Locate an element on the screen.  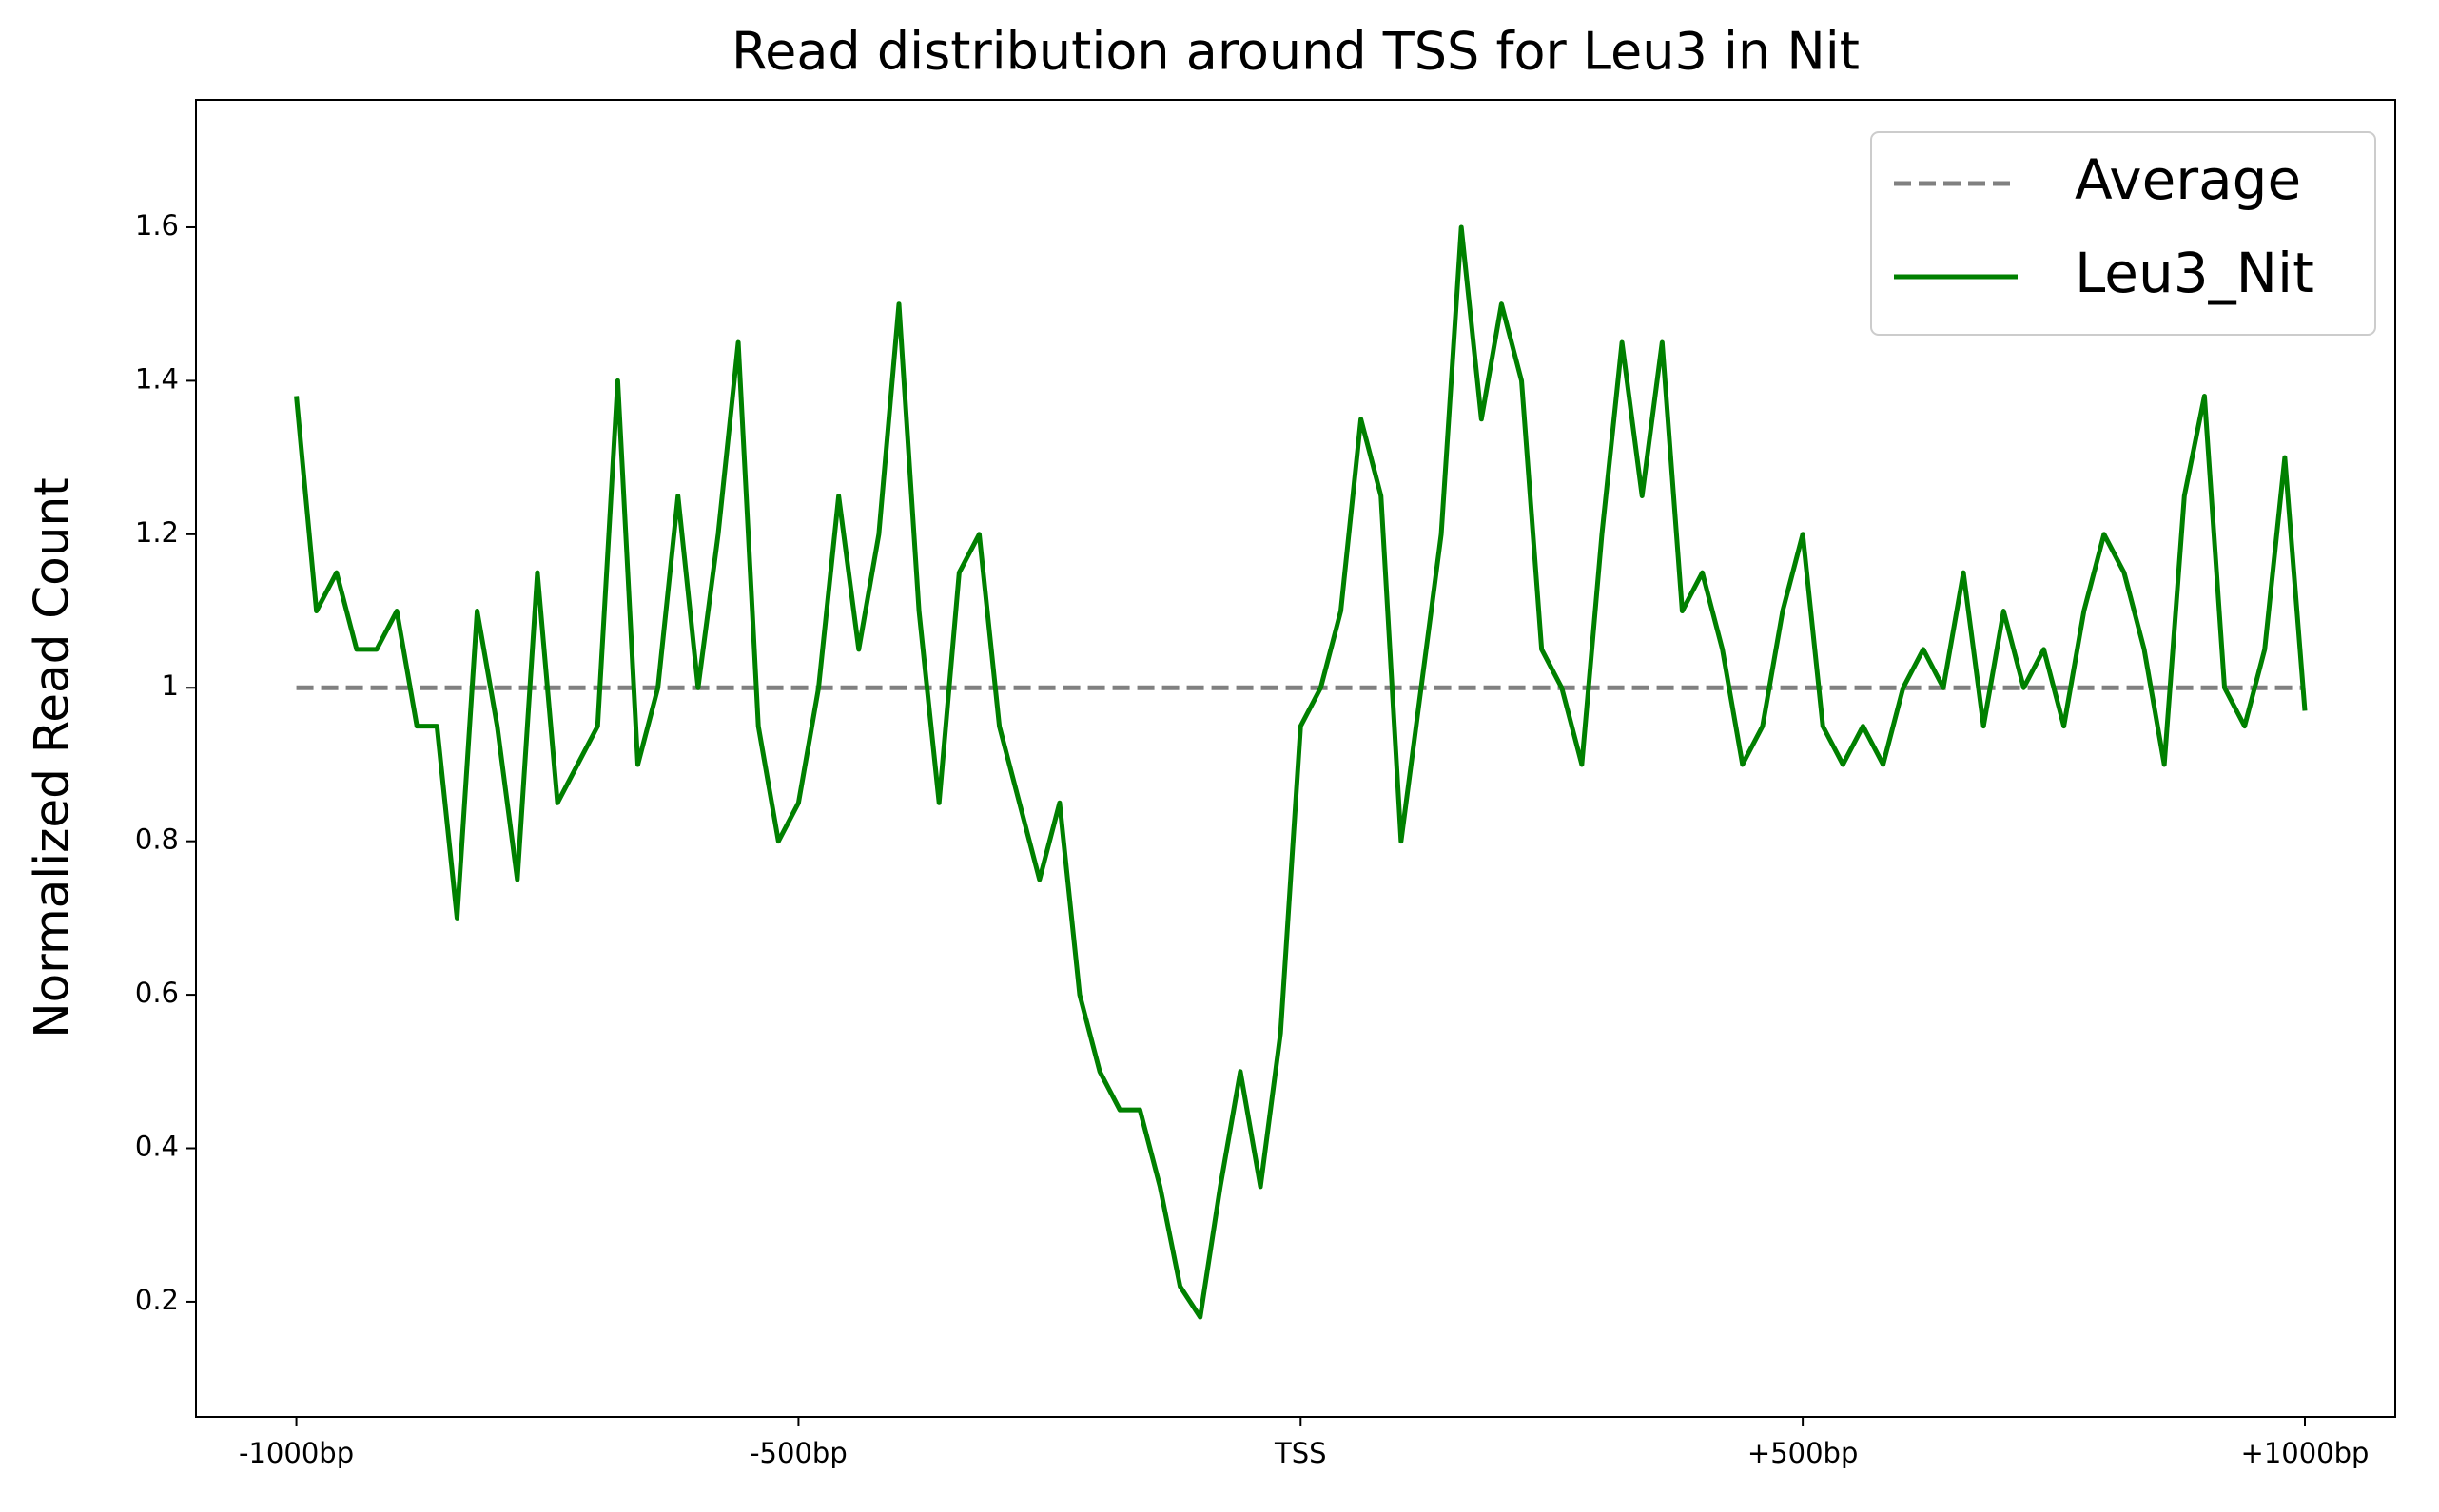
y-tick-label: 1 is located at coordinates (170, 686).